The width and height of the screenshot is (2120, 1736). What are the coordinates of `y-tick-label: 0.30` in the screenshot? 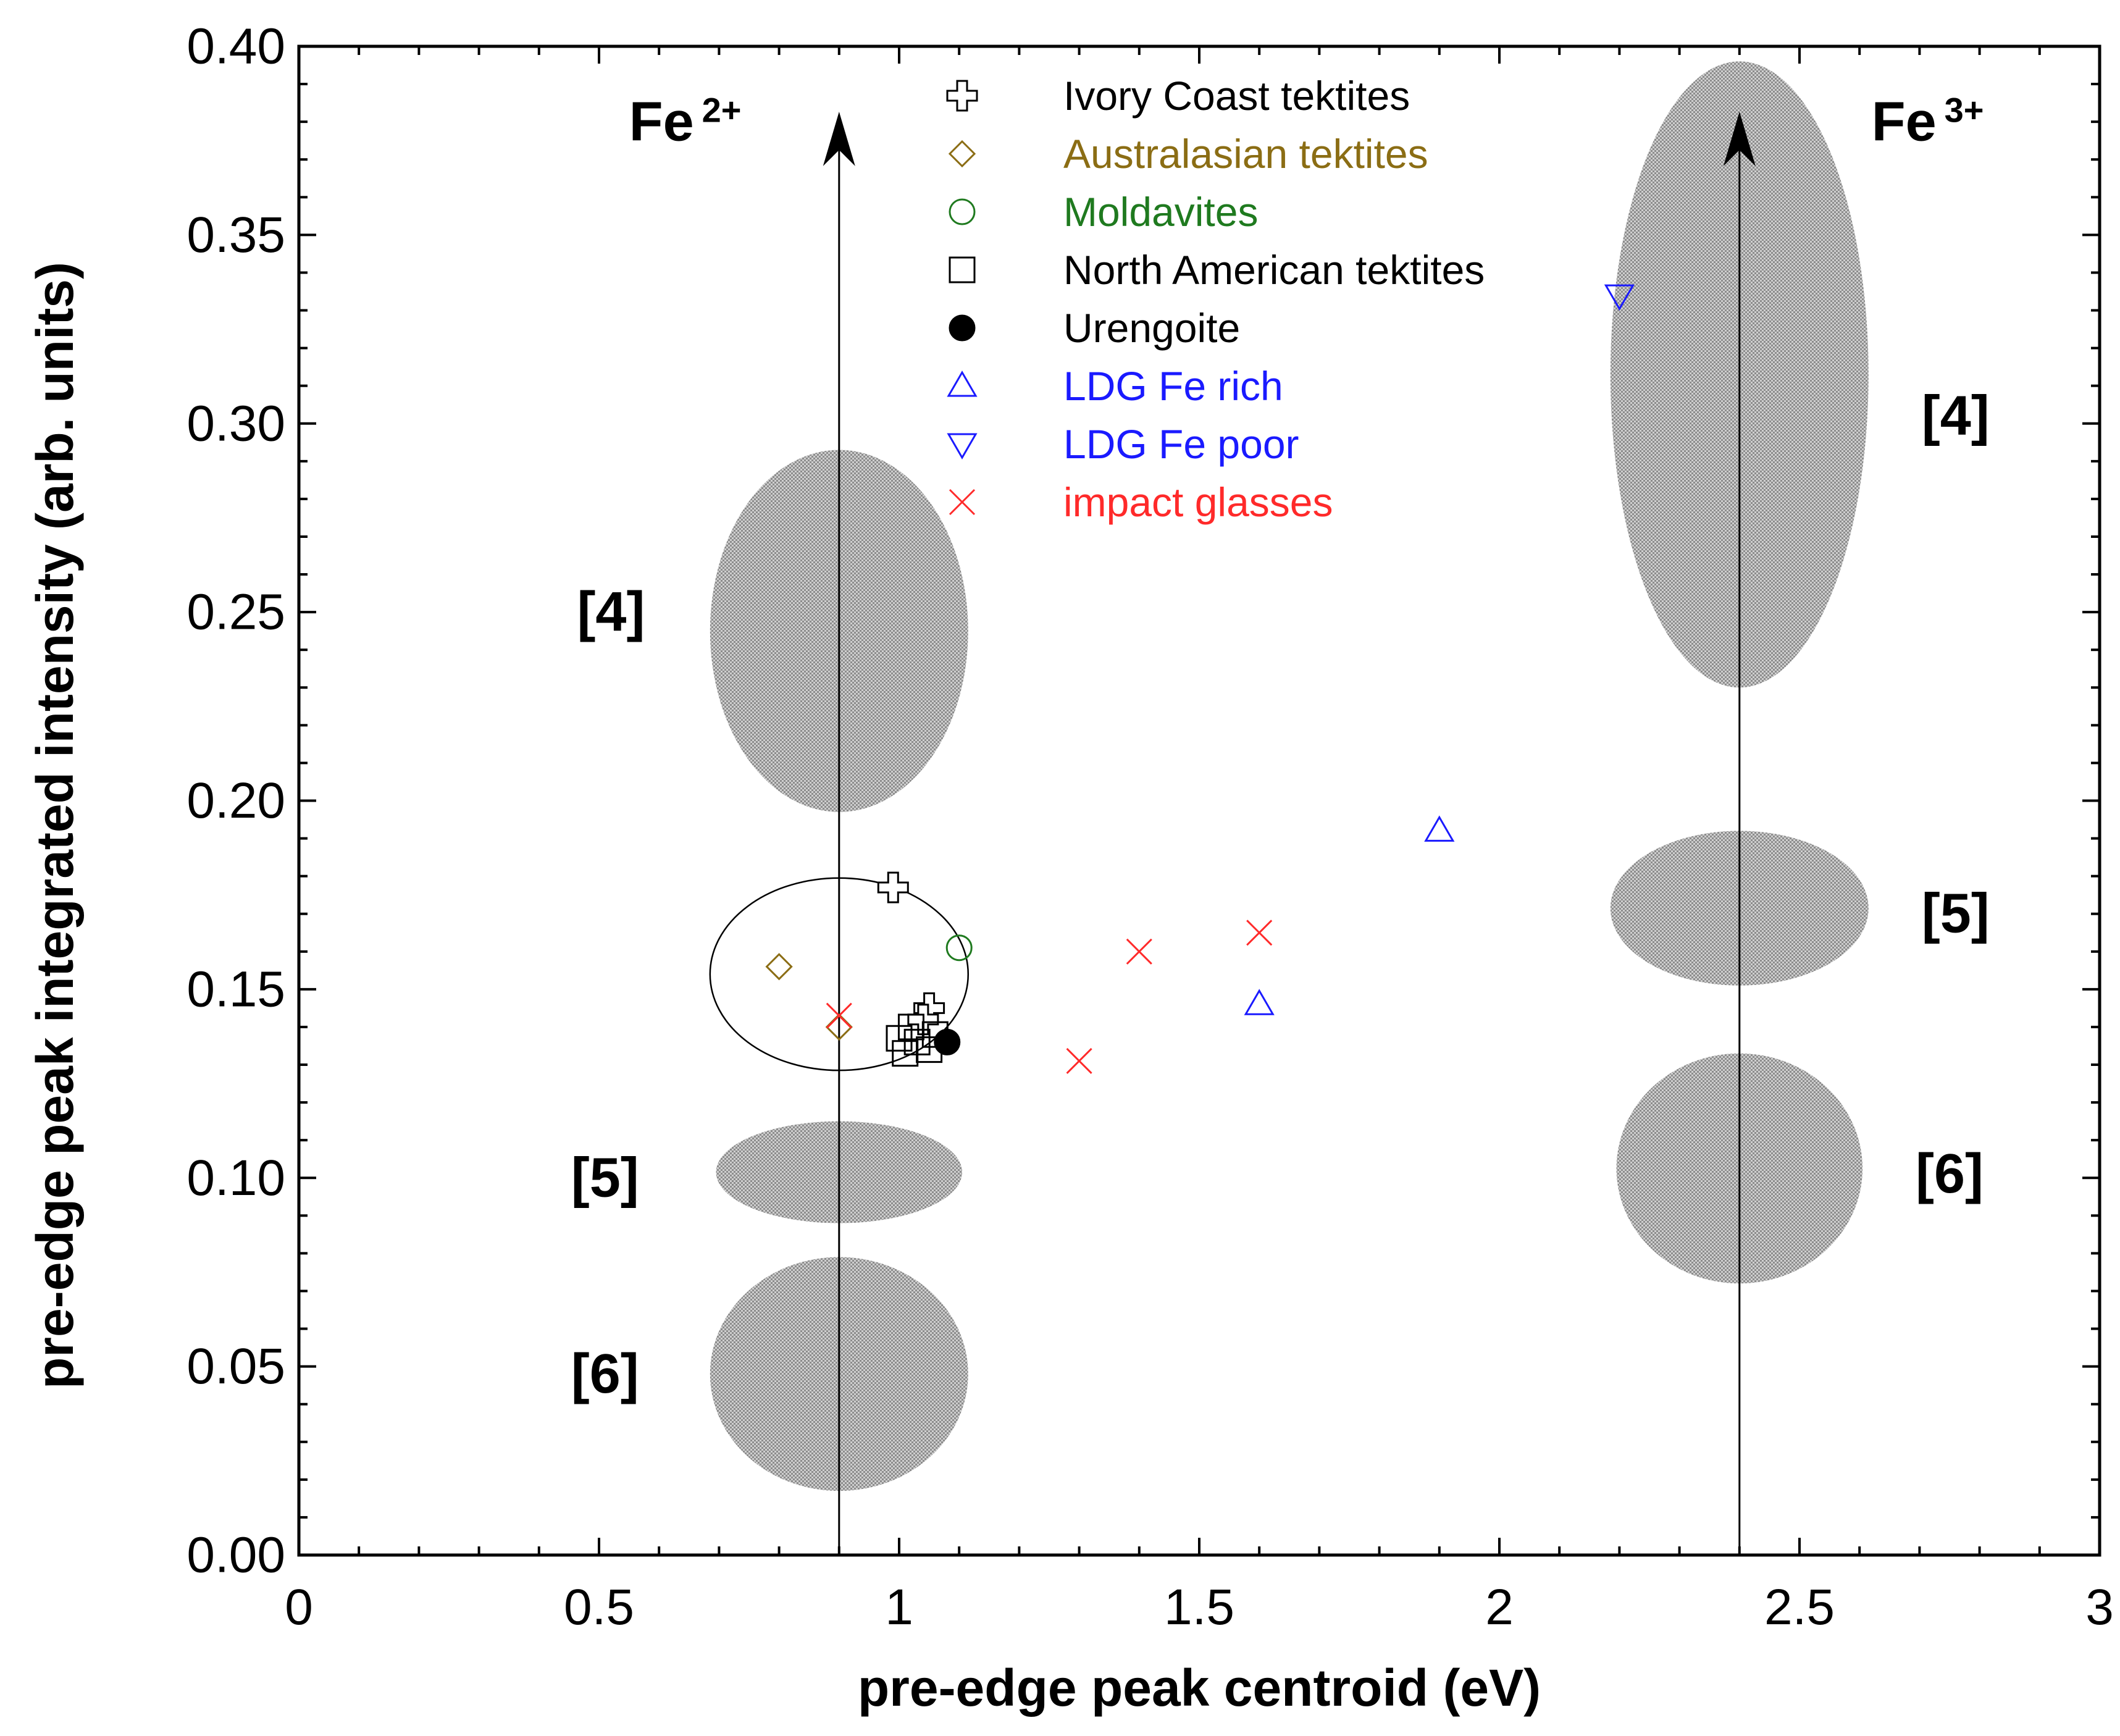 It's located at (235, 423).